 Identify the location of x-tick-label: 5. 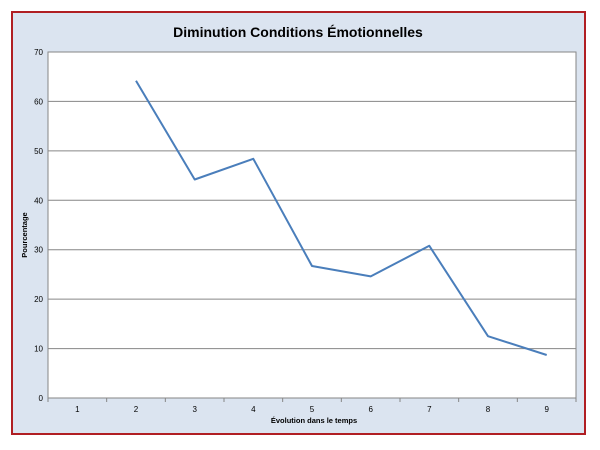
(312, 409).